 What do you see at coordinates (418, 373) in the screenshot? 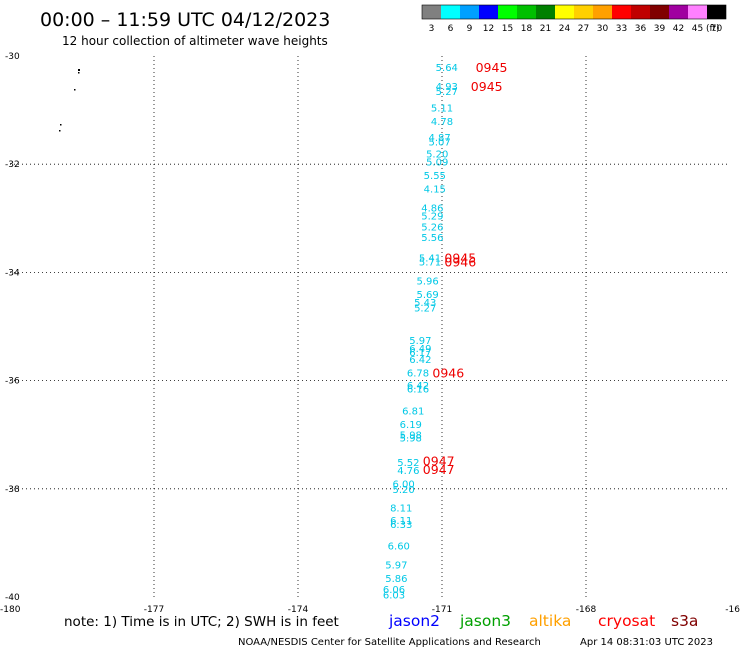
I see `swh-label: 6.78` at bounding box center [418, 373].